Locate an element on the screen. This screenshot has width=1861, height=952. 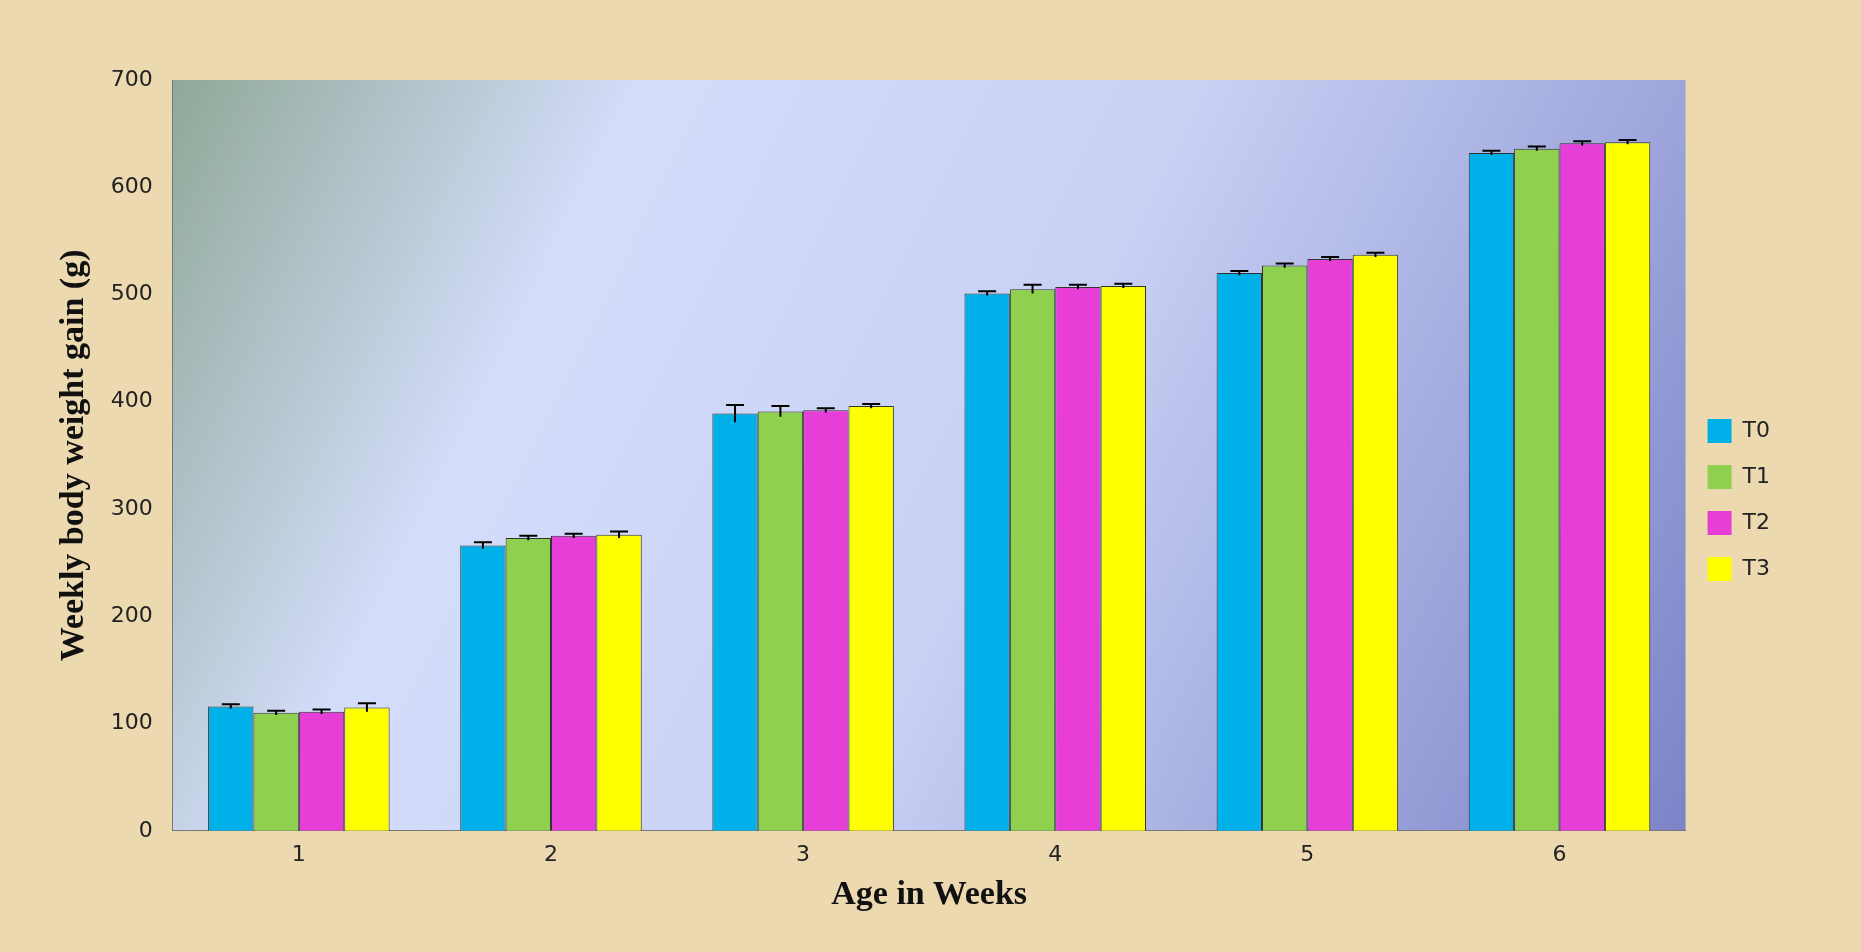
y-tick-label: 600 is located at coordinates (131, 185).